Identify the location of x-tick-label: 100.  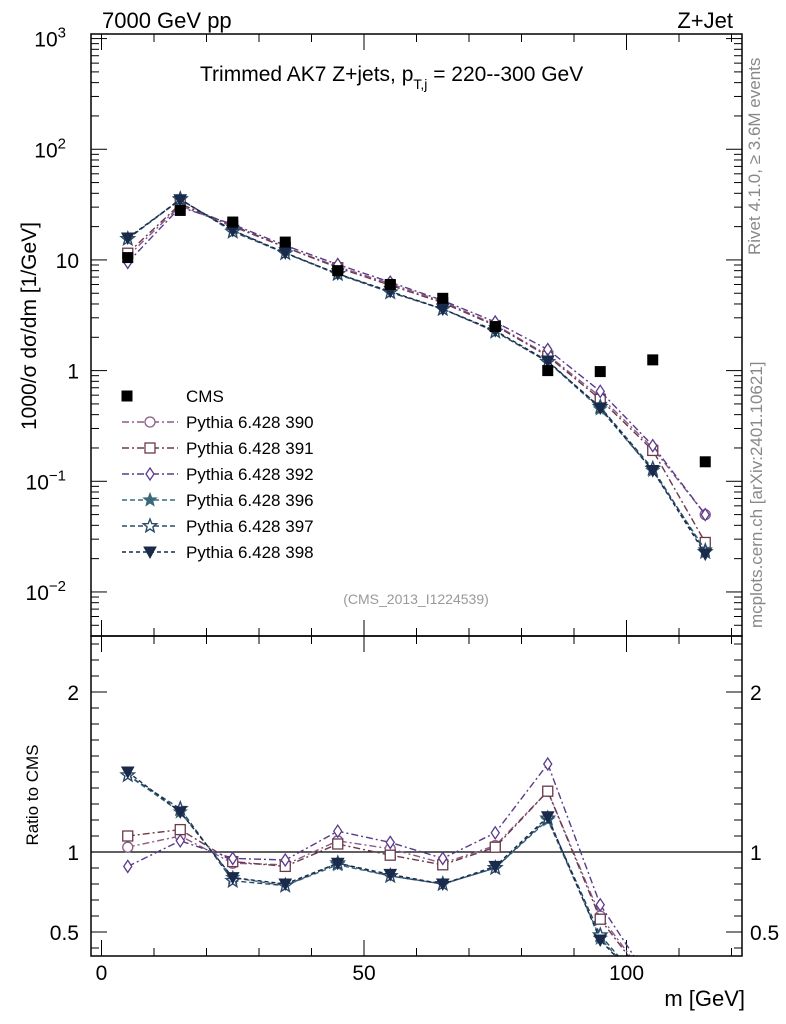
(626, 973).